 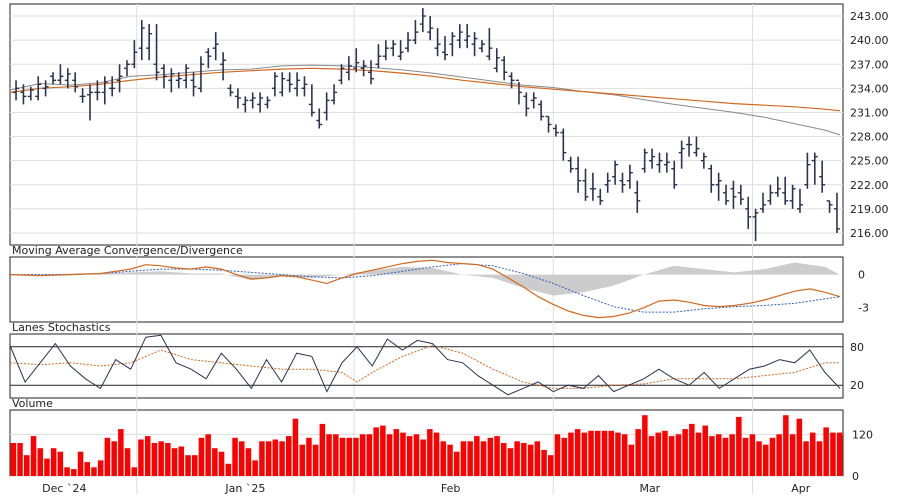 What do you see at coordinates (869, 16) in the screenshot?
I see `price-tick-label: 243.00` at bounding box center [869, 16].